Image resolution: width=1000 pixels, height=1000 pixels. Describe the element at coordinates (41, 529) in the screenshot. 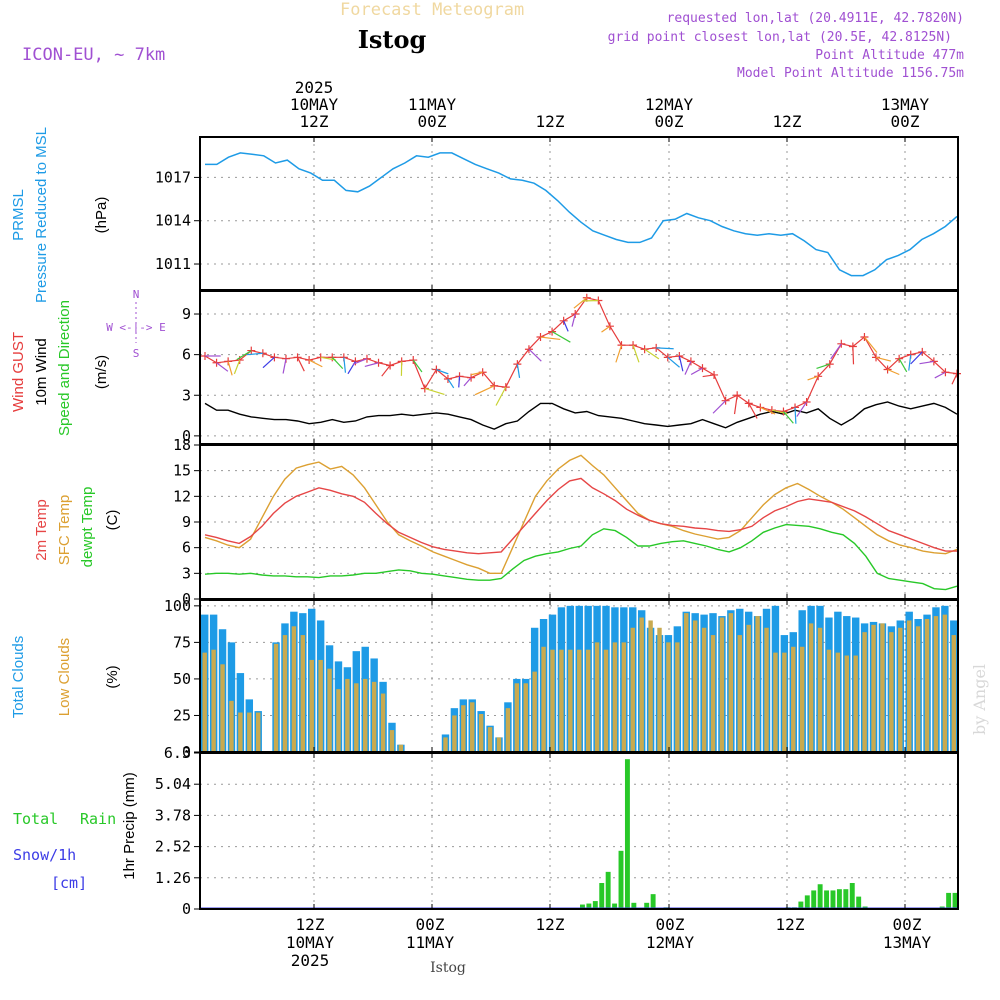

I see `temp-label-1: 2m Temp` at that location.